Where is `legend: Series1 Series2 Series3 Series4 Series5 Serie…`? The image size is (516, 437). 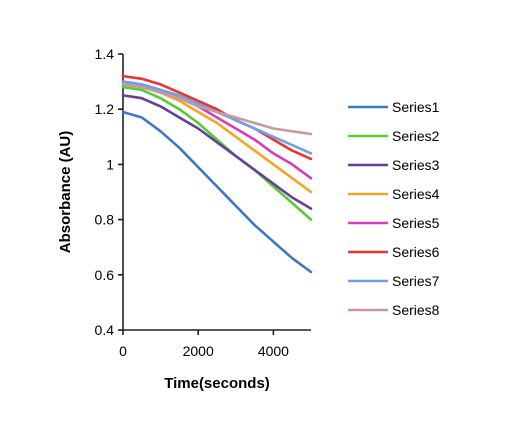 legend: Series1 Series2 Series3 Series4 Series5 Serie… is located at coordinates (394, 208).